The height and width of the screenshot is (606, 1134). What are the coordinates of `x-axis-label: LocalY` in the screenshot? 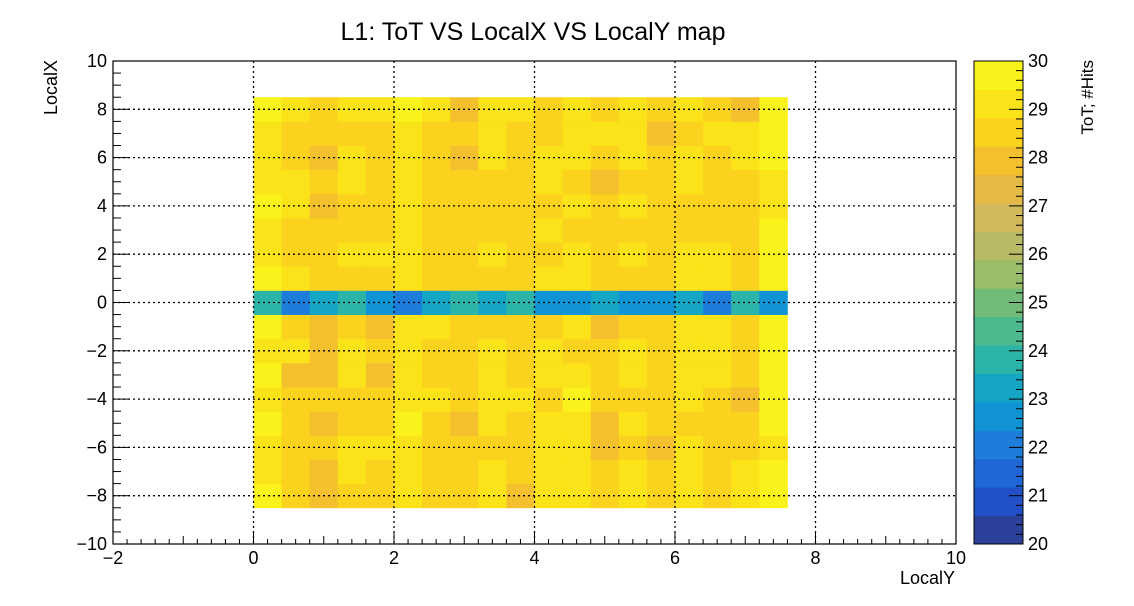 It's located at (927, 578).